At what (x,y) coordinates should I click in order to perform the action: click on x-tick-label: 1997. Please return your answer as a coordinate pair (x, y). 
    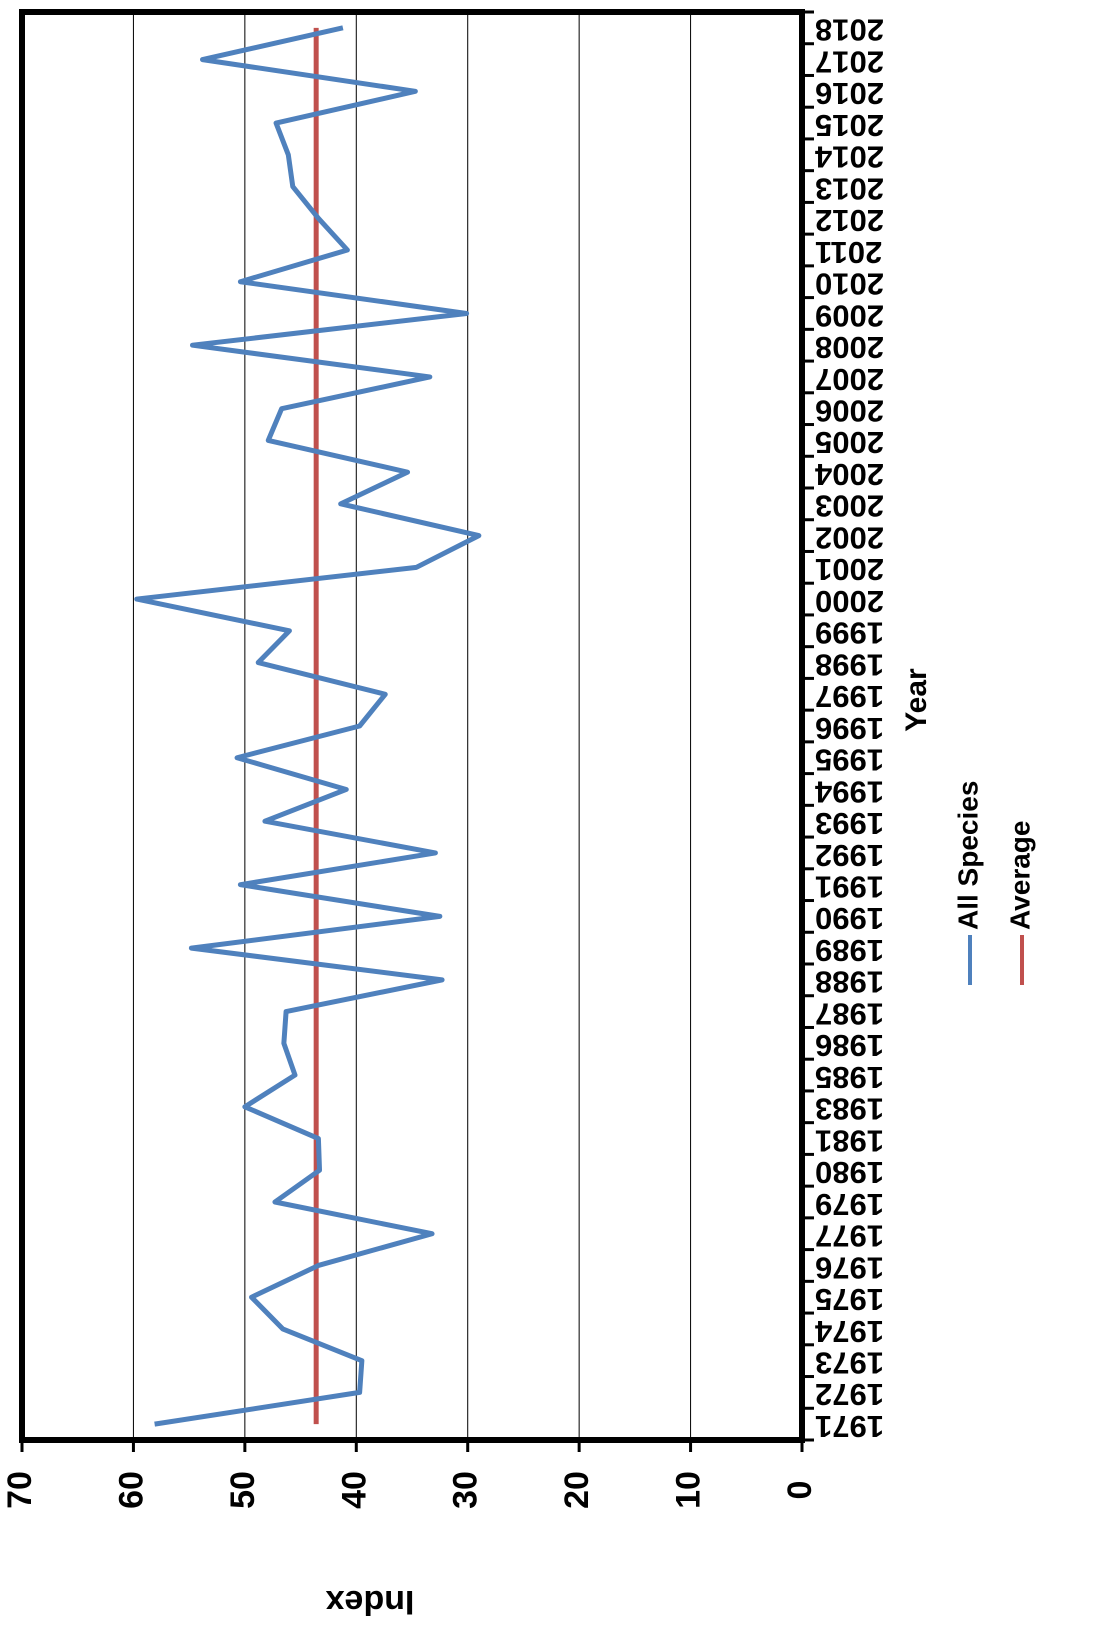
    Looking at the image, I should click on (849, 696).